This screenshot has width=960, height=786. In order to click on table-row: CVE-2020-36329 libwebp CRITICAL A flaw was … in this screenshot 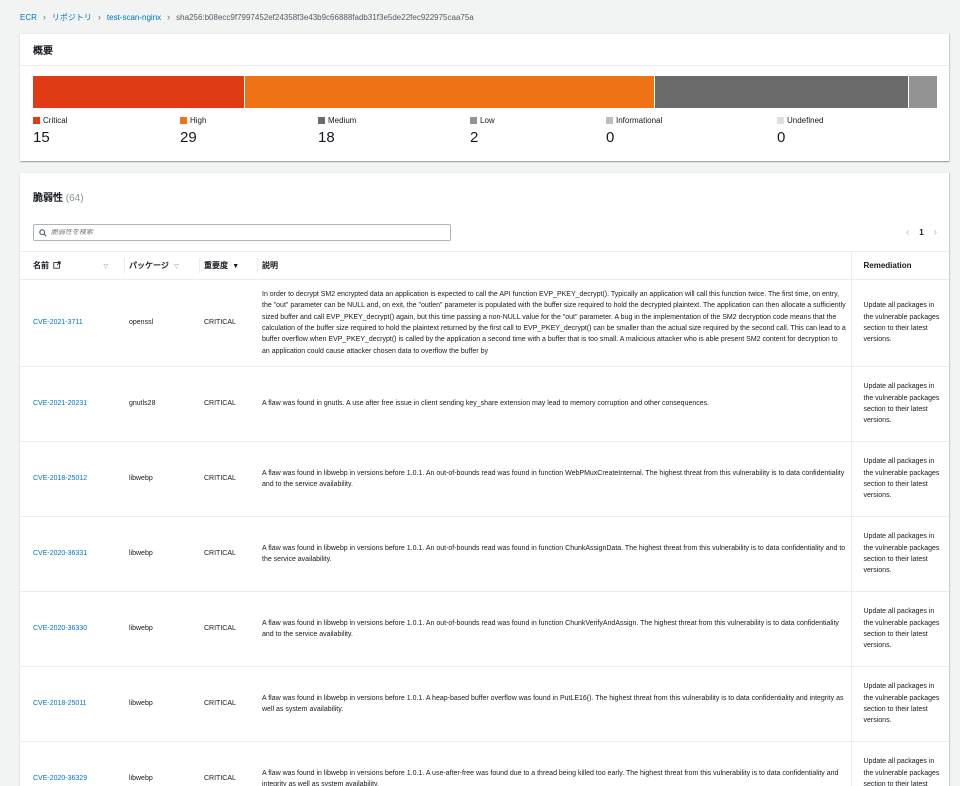, I will do `click(484, 763)`.